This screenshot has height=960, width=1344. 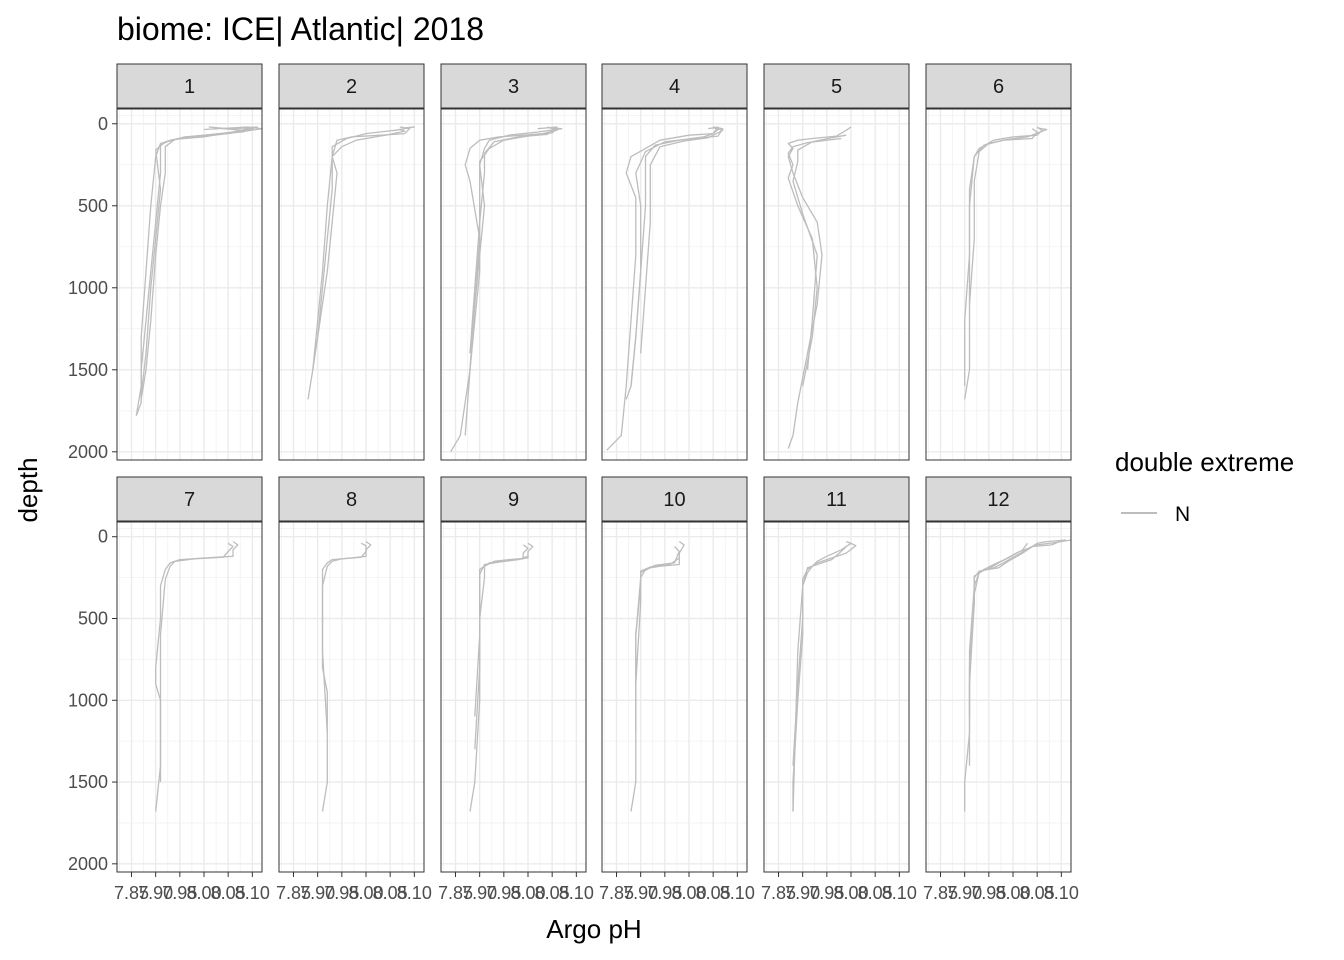 I want to click on facet-strip-label: 9, so click(x=513, y=500).